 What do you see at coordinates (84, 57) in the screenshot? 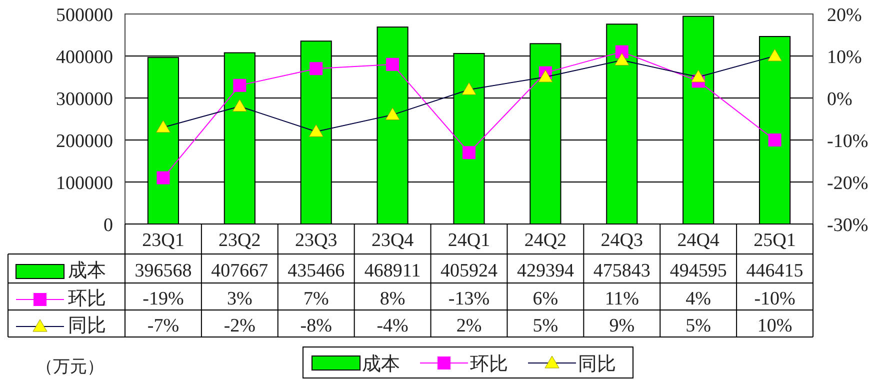
I see `y-tick-label: 400000` at bounding box center [84, 57].